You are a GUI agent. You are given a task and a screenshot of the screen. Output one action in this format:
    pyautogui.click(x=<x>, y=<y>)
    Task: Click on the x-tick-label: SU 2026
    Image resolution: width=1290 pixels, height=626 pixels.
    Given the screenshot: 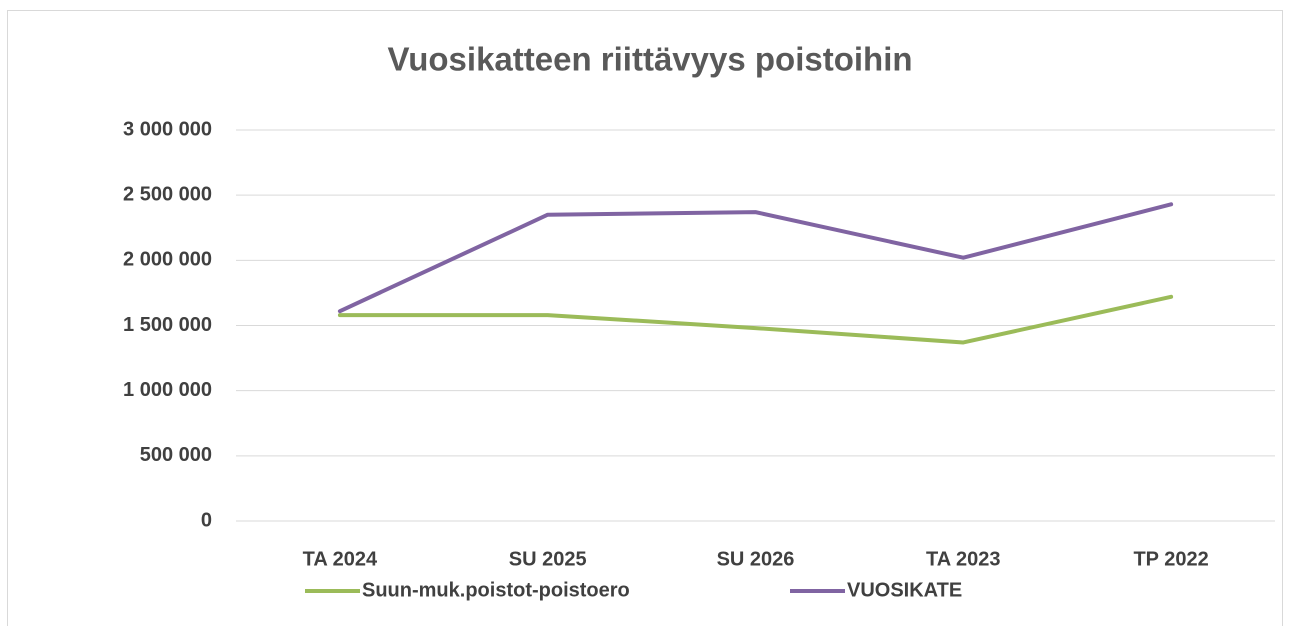 What is the action you would take?
    pyautogui.click(x=756, y=559)
    